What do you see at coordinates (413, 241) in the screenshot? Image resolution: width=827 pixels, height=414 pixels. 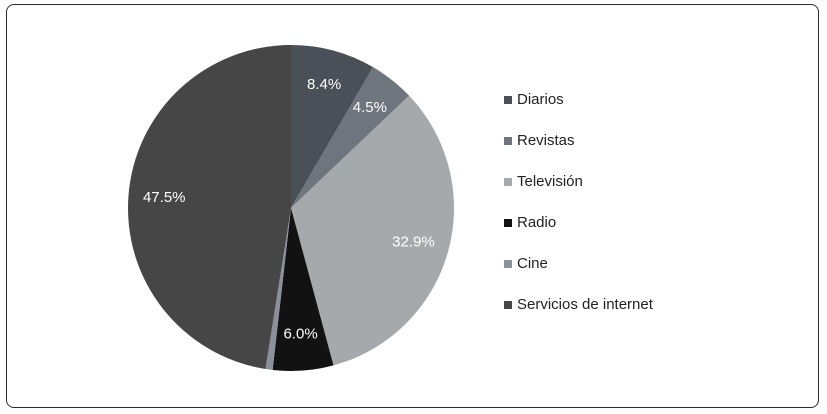 I see `data-label: 32.9%` at bounding box center [413, 241].